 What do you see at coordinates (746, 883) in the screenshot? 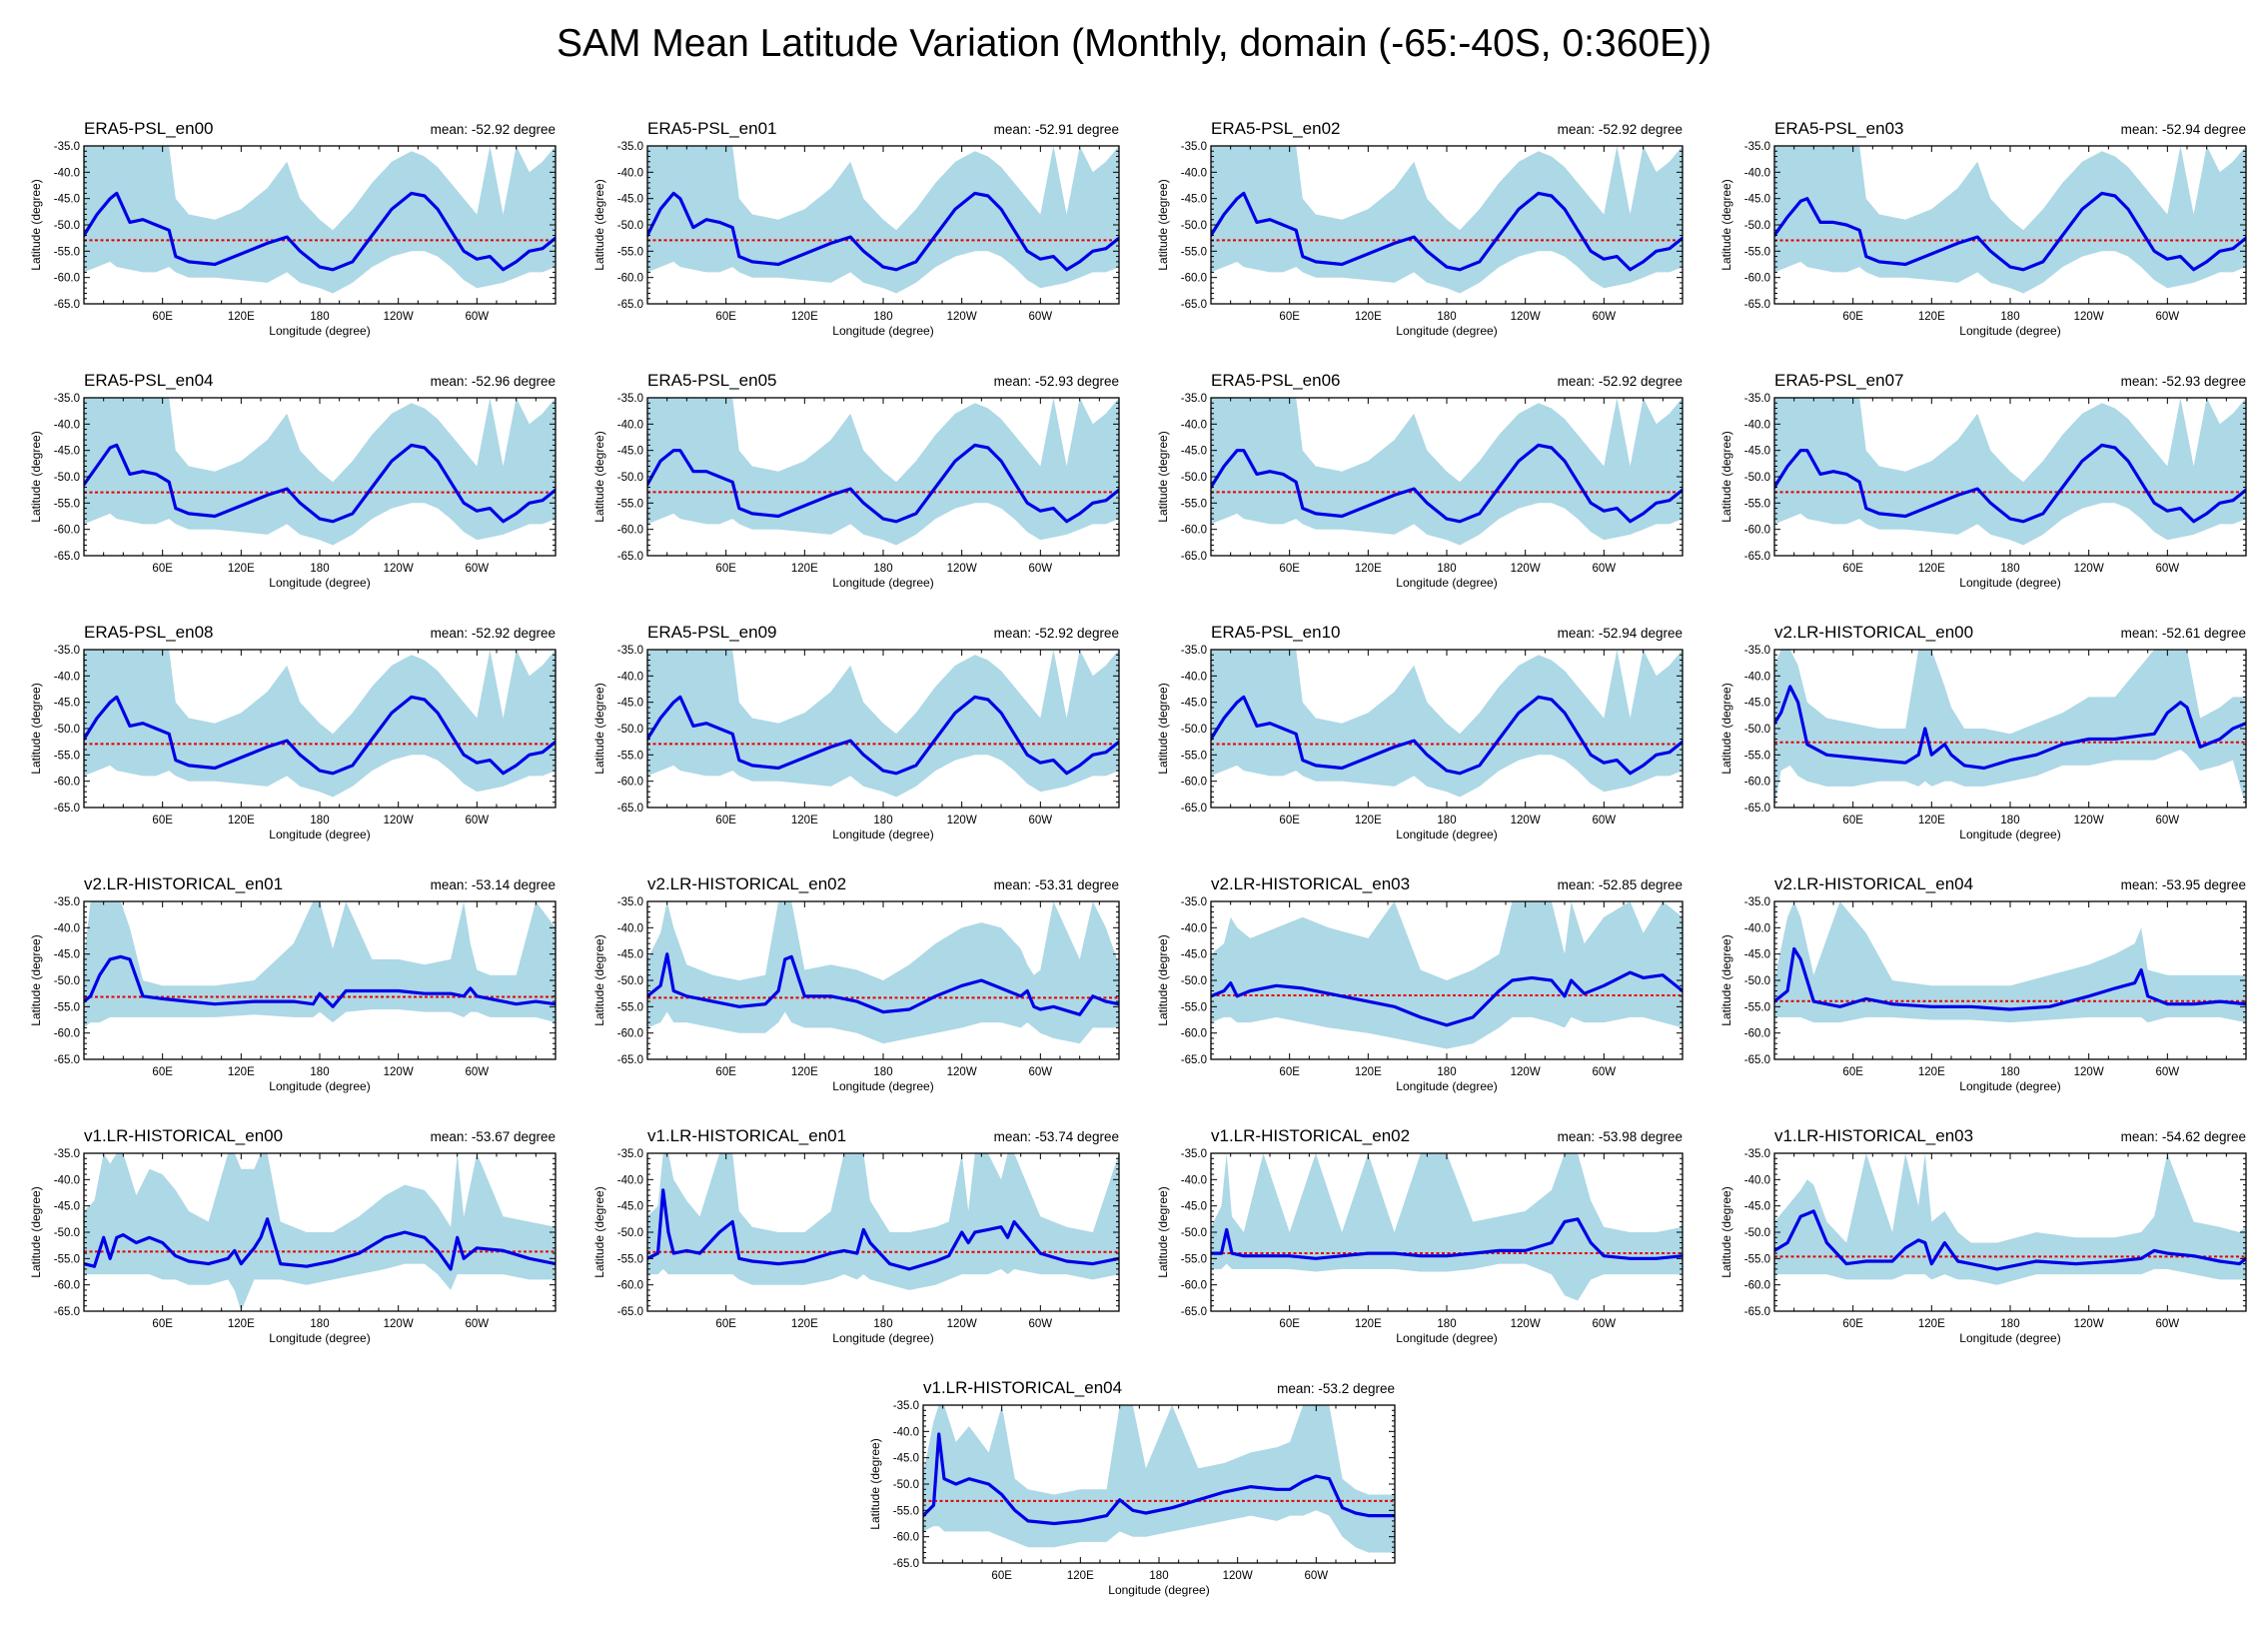
I see `panel-title: v2.LR-HISTORICAL_en02` at bounding box center [746, 883].